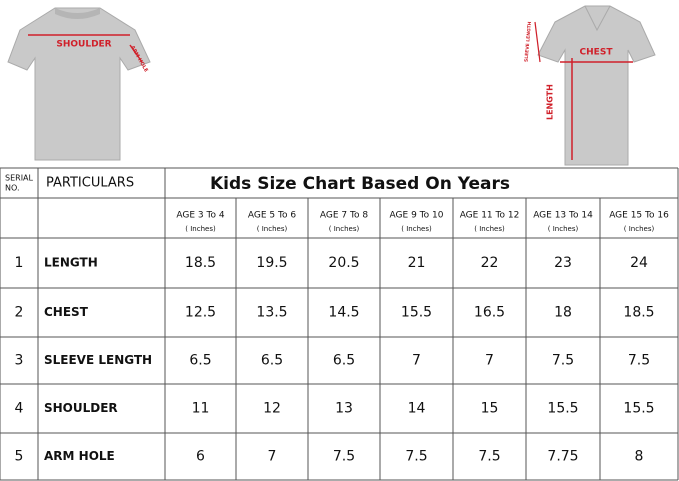 The image size is (679, 481). I want to click on back-shirt: SHOULDER ARM HOLE, so click(79, 84).